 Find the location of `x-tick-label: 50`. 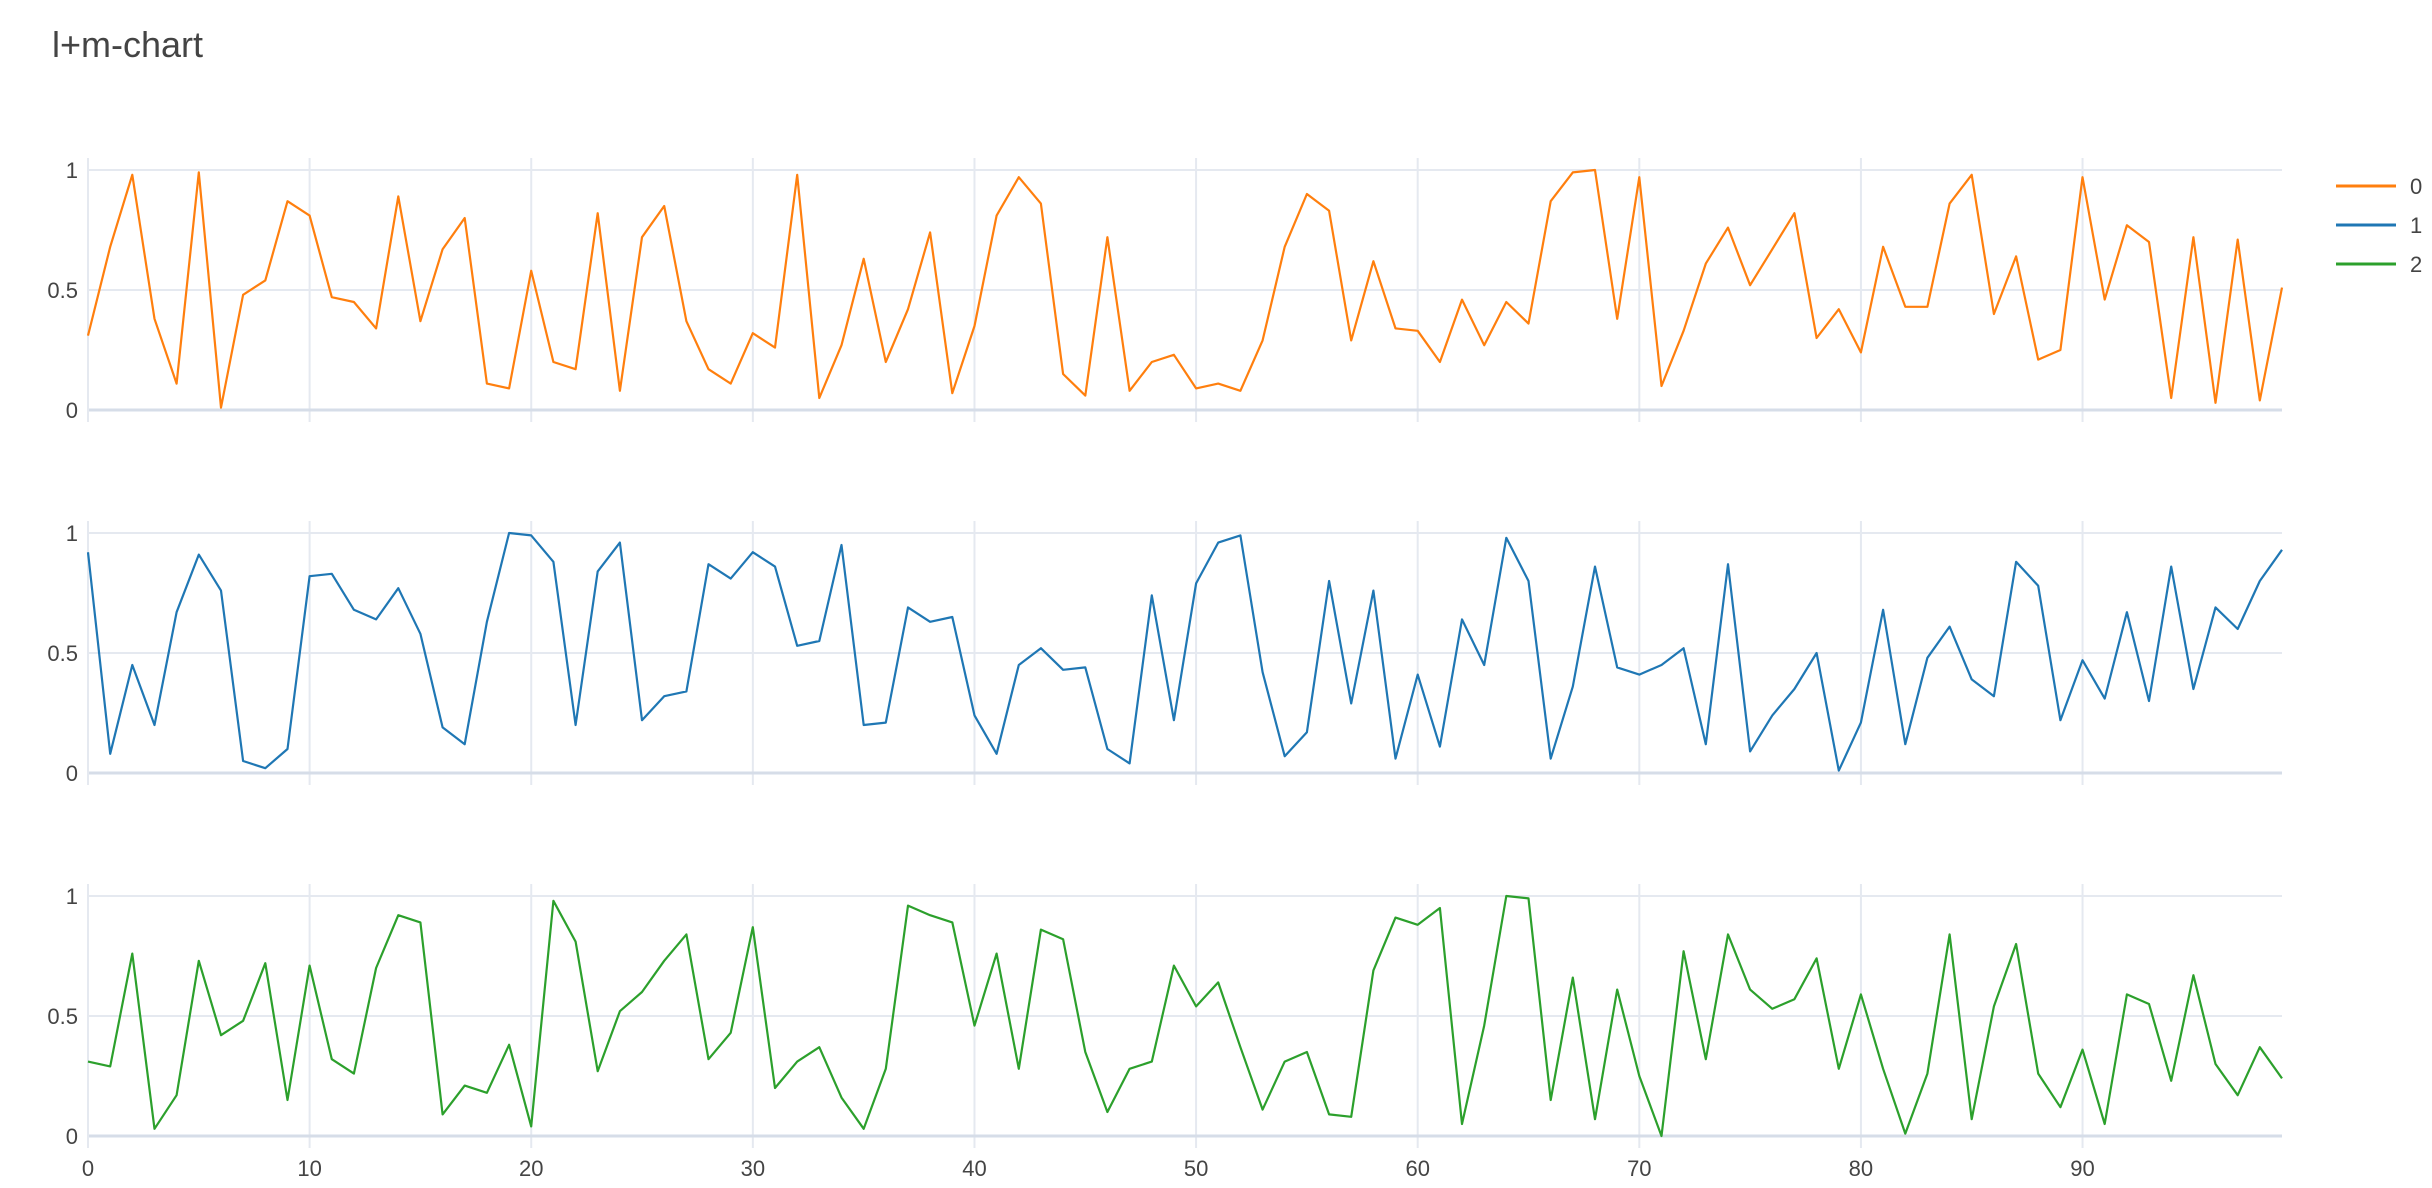

x-tick-label: 50 is located at coordinates (1196, 1168).